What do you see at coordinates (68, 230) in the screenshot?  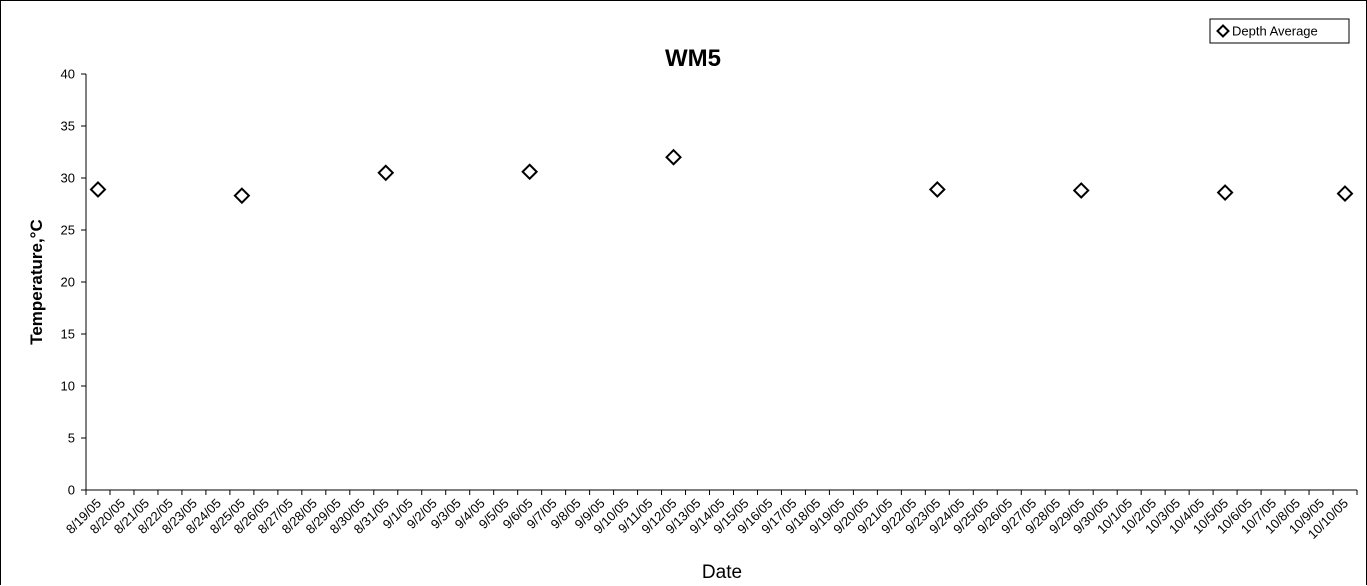 I see `y-tick-label: 25` at bounding box center [68, 230].